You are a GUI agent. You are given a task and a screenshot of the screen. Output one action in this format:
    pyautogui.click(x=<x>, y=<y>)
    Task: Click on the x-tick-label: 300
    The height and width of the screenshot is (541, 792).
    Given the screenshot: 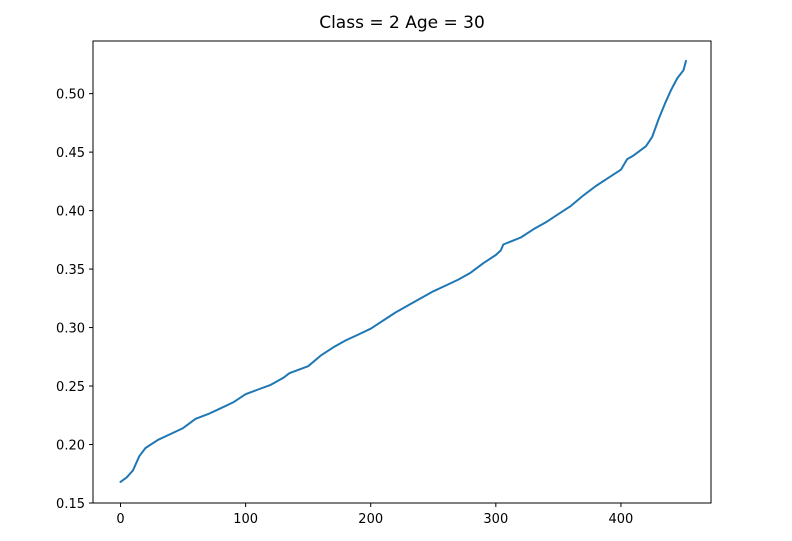 What is the action you would take?
    pyautogui.click(x=495, y=519)
    